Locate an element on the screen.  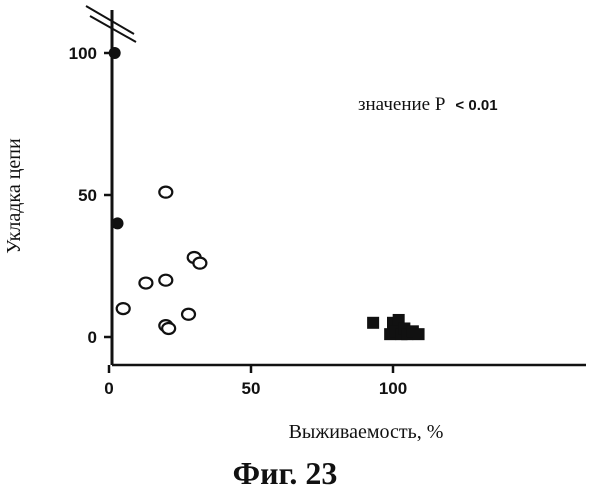
y-tick-label: 0 is located at coordinates (92, 337).